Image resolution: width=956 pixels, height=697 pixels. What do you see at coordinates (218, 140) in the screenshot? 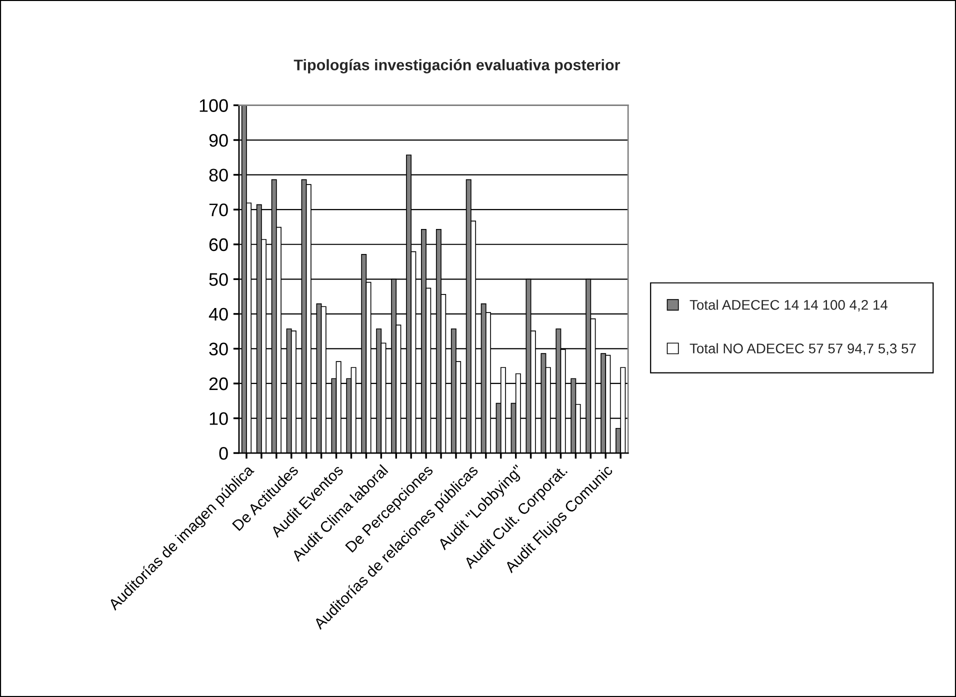
I see `y-tick-label: 90` at bounding box center [218, 140].